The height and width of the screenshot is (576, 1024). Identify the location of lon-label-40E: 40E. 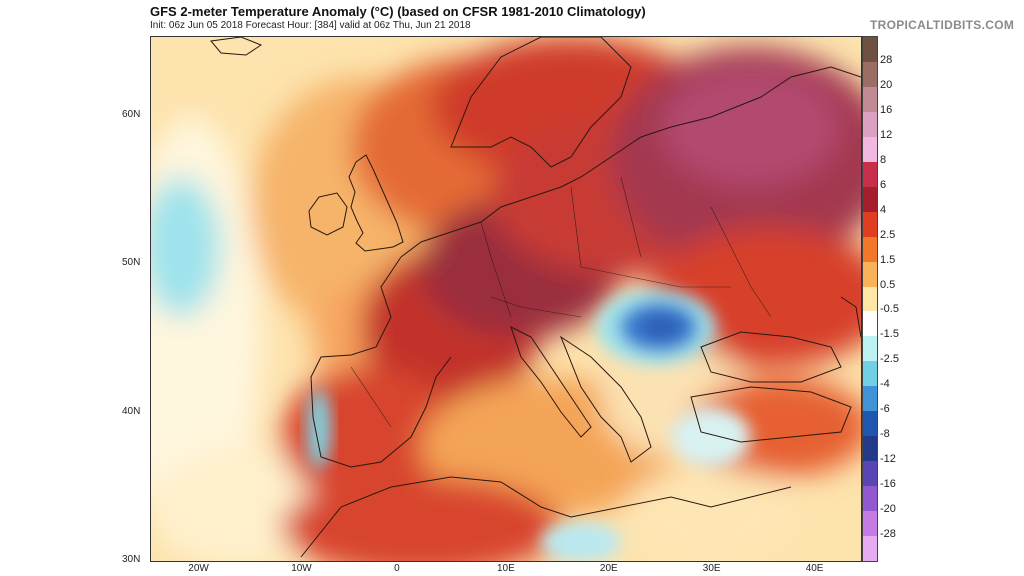
(814, 568).